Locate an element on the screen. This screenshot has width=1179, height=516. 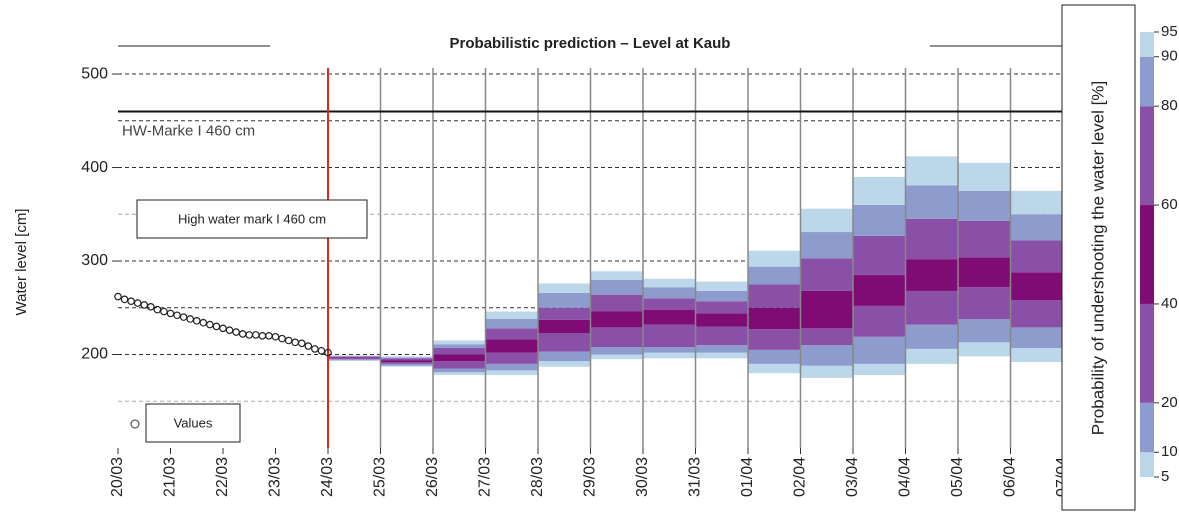
colorbar-tick-label: 95 is located at coordinates (1169, 31).